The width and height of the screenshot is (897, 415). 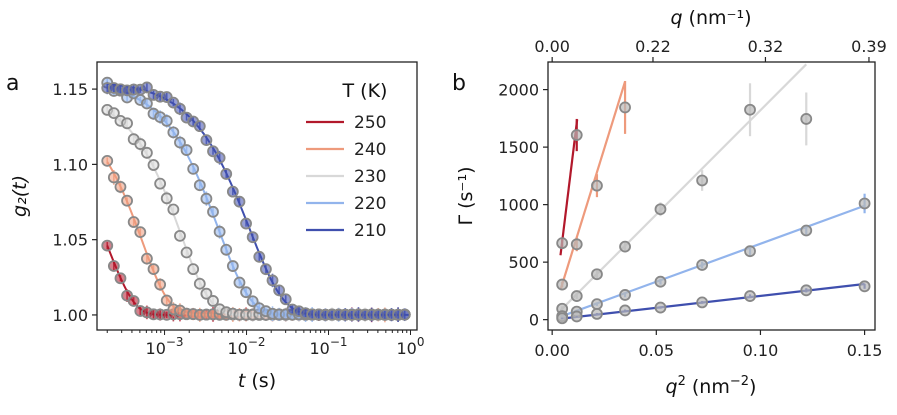 What do you see at coordinates (370, 231) in the screenshot?
I see `legend-label-210K: 210` at bounding box center [370, 231].